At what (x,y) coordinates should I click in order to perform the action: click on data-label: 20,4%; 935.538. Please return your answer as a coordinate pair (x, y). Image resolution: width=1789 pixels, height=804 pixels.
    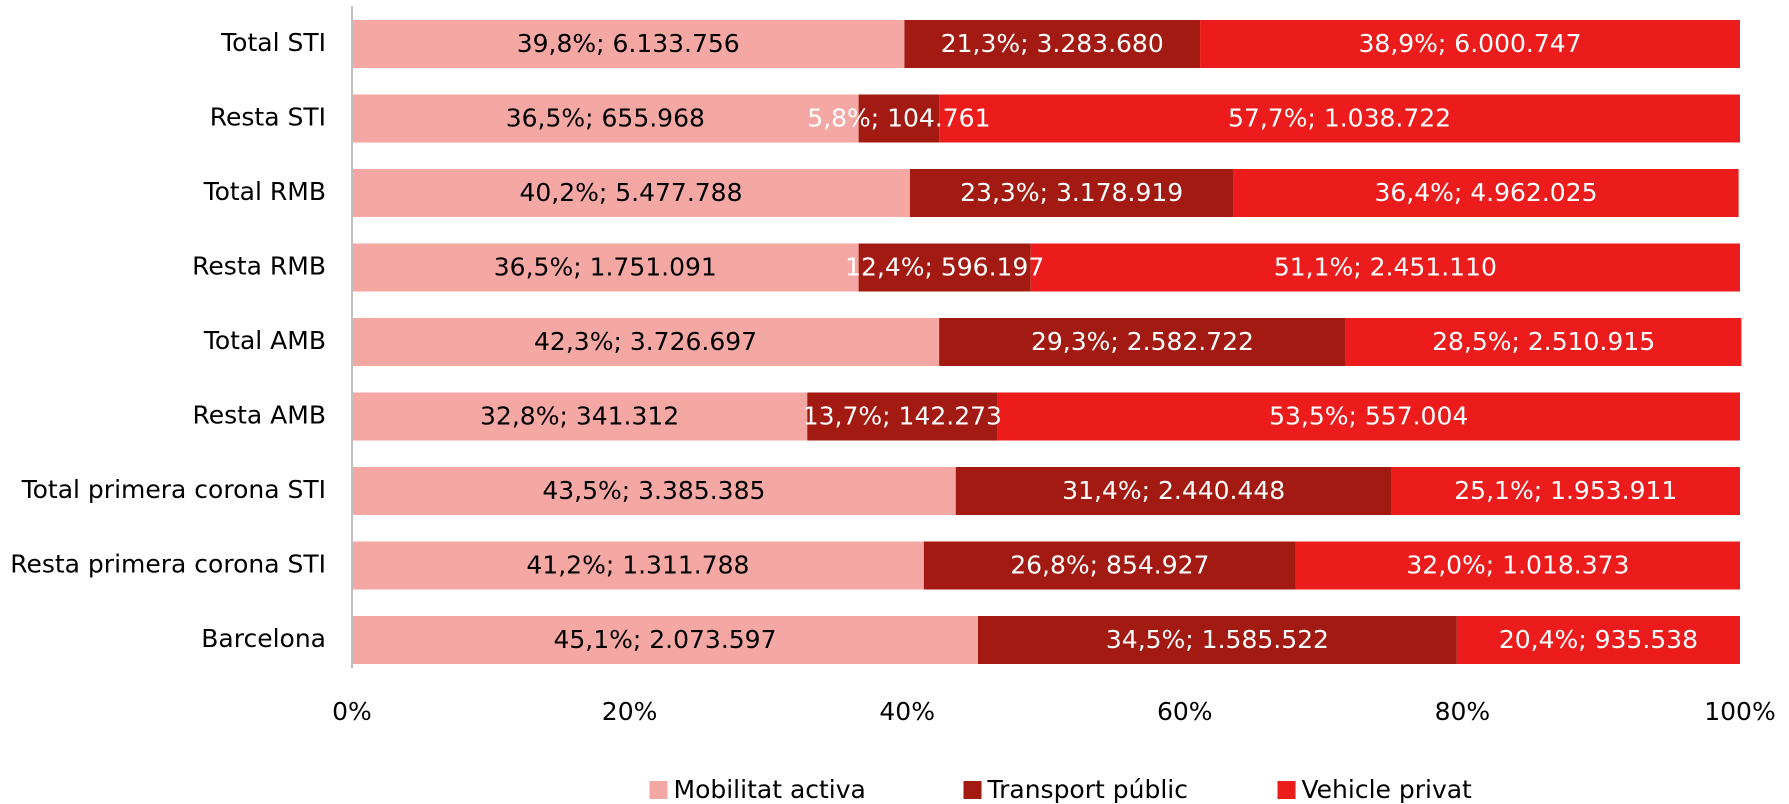
    Looking at the image, I should click on (1598, 639).